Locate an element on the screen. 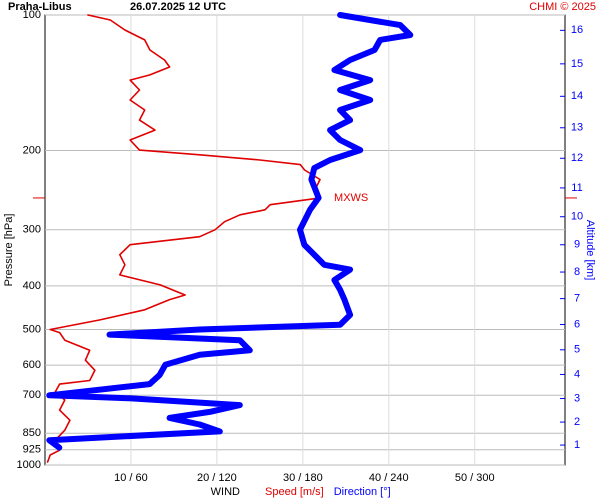  y-tick-label: 100 is located at coordinates (32, 15).